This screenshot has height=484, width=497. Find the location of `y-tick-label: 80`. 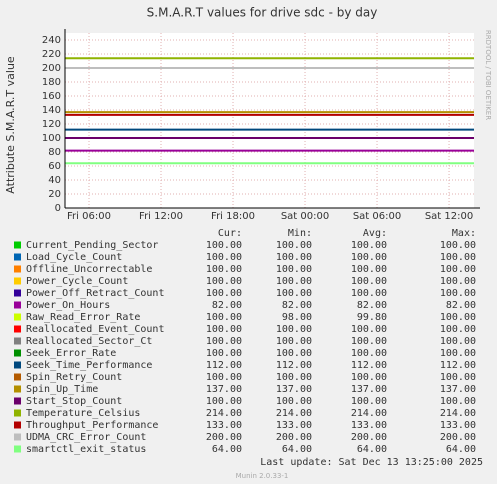

y-tick-label: 80 is located at coordinates (54, 152).